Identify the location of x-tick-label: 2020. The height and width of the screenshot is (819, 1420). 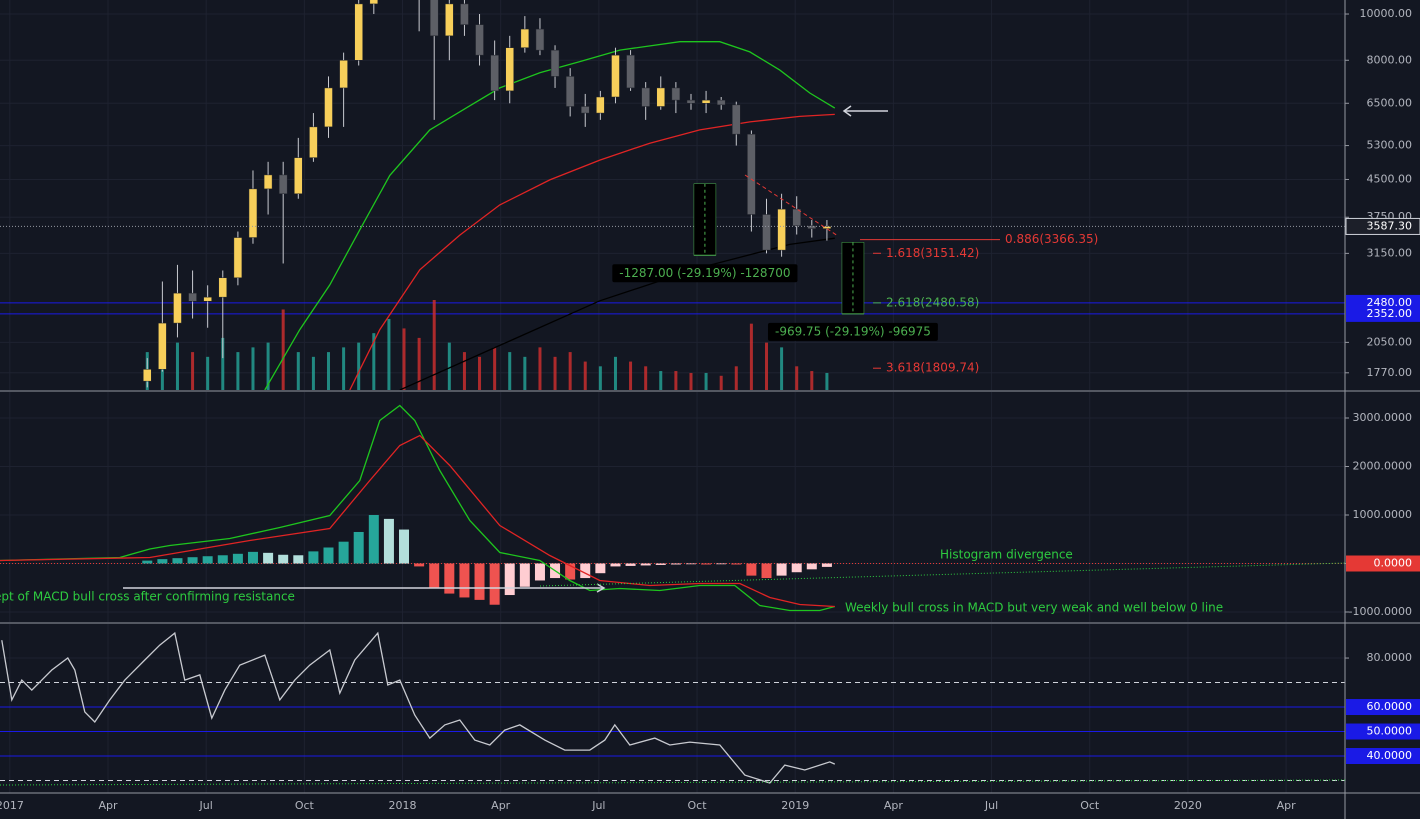
(1188, 805).